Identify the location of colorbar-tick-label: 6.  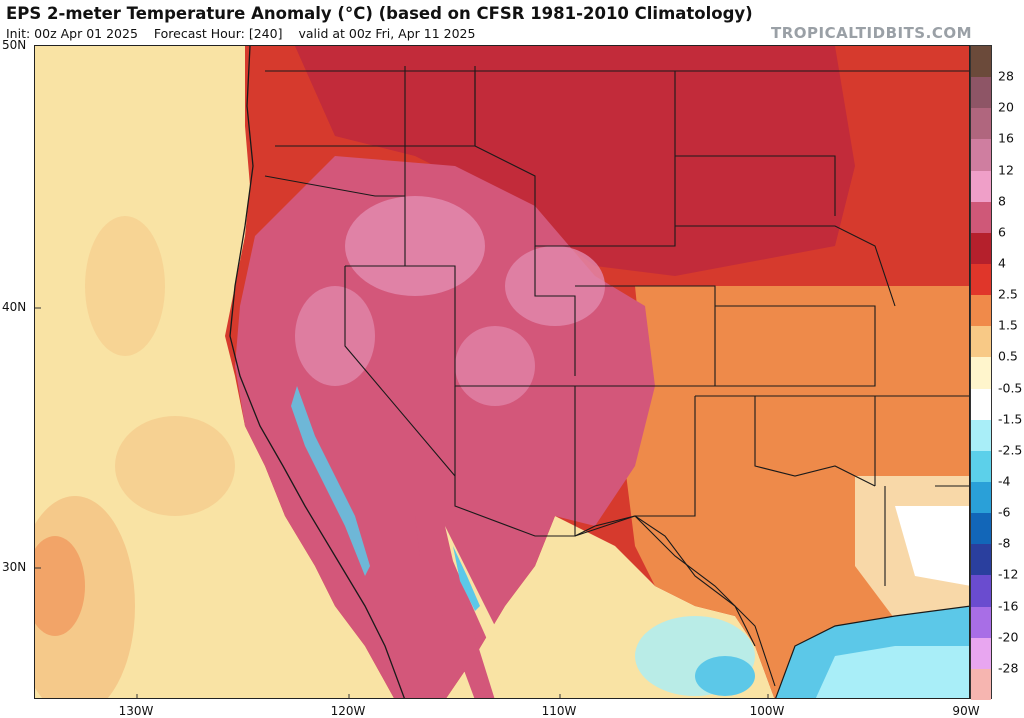
(1002, 232).